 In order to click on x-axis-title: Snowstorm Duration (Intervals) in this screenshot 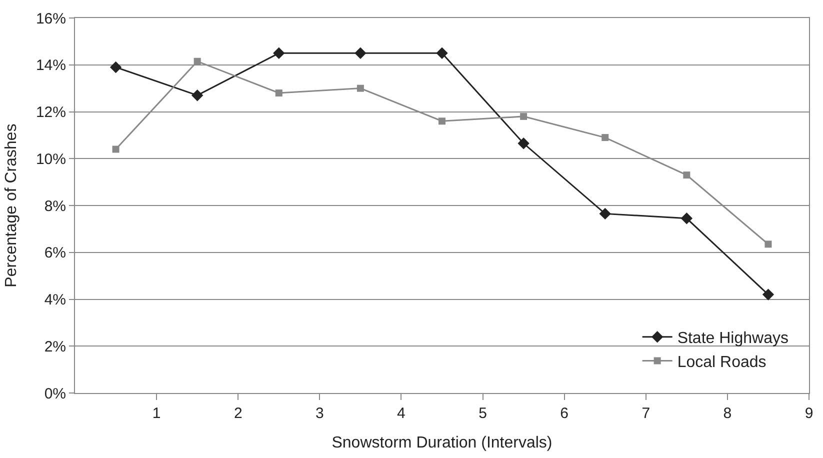, I will do `click(442, 443)`.